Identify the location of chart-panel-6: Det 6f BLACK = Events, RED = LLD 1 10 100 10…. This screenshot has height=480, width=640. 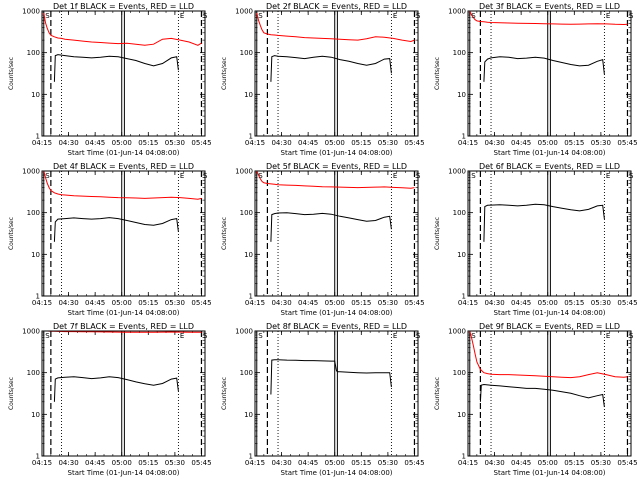
(536, 239).